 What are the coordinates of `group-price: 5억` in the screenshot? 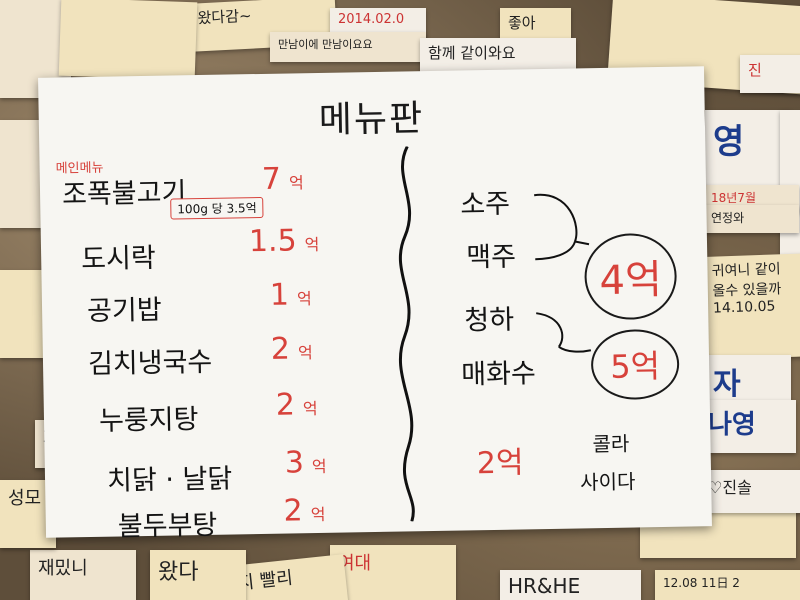 It's located at (635, 366).